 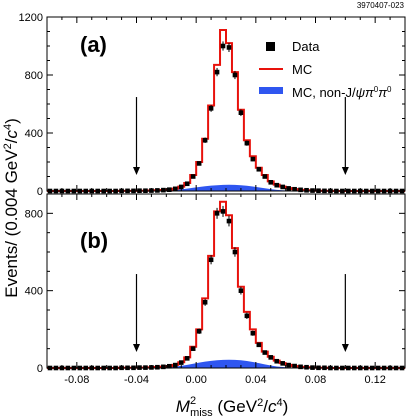 What do you see at coordinates (369, 92) in the screenshot?
I see `legend-bg-pi1: π` at bounding box center [369, 92].